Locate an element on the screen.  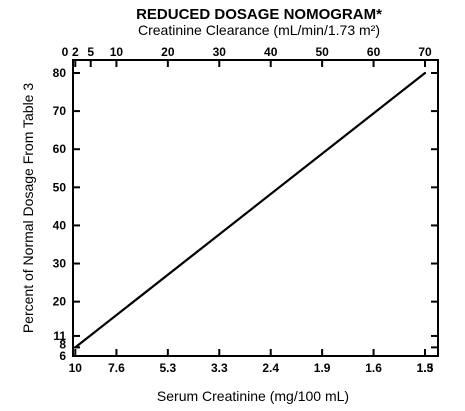
bottom-tick-label-1.3: 1.3 is located at coordinates (425, 368).